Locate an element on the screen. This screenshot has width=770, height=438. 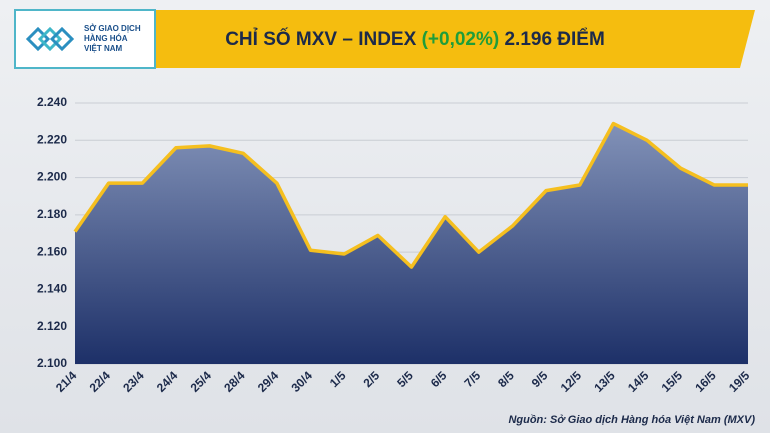
title-name: CHỈ SỐ MXV – INDEX is located at coordinates (320, 39).